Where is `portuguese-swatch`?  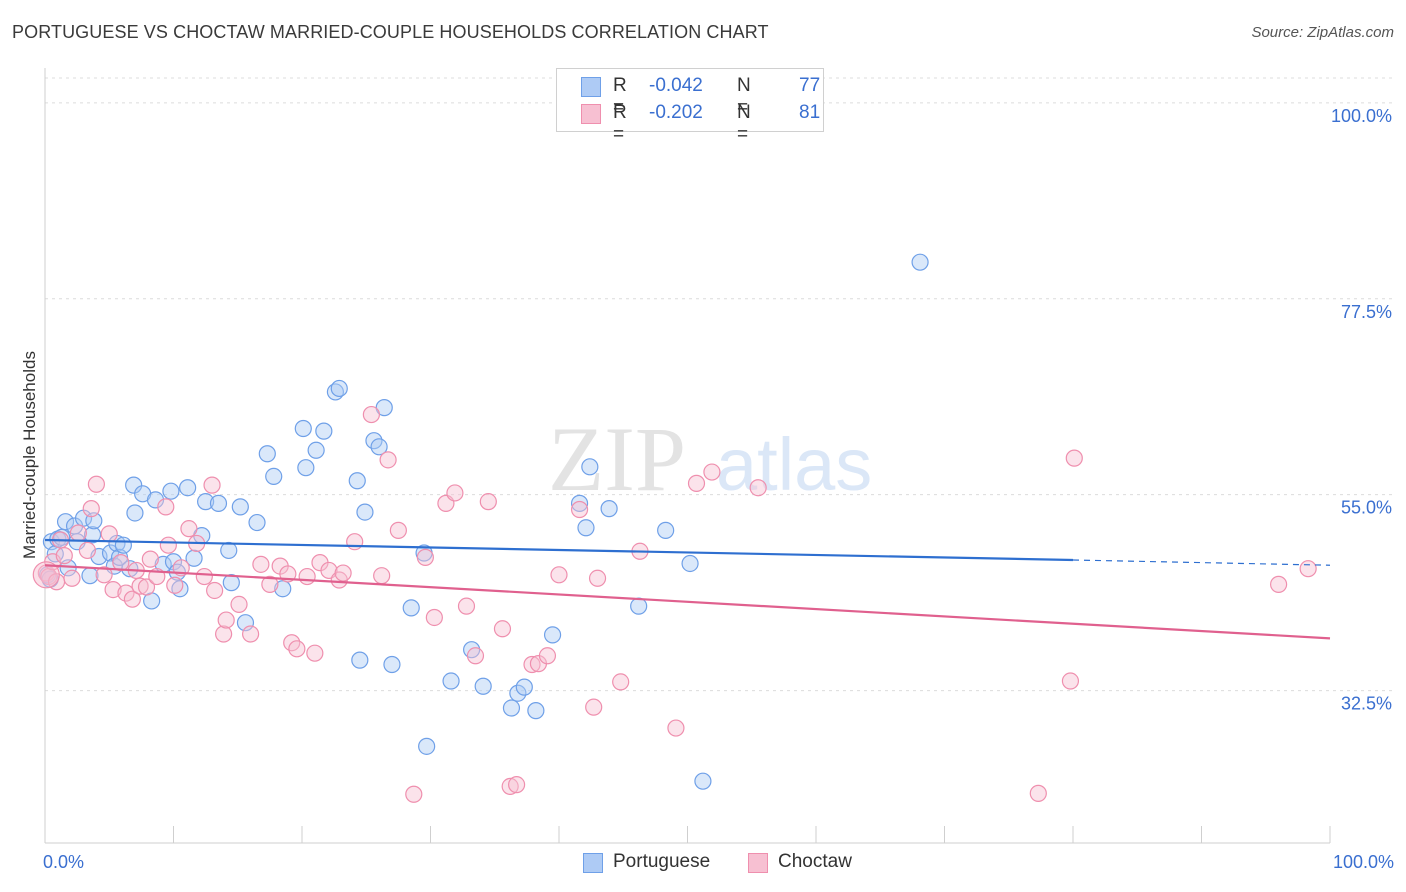 portuguese-swatch is located at coordinates (591, 87).